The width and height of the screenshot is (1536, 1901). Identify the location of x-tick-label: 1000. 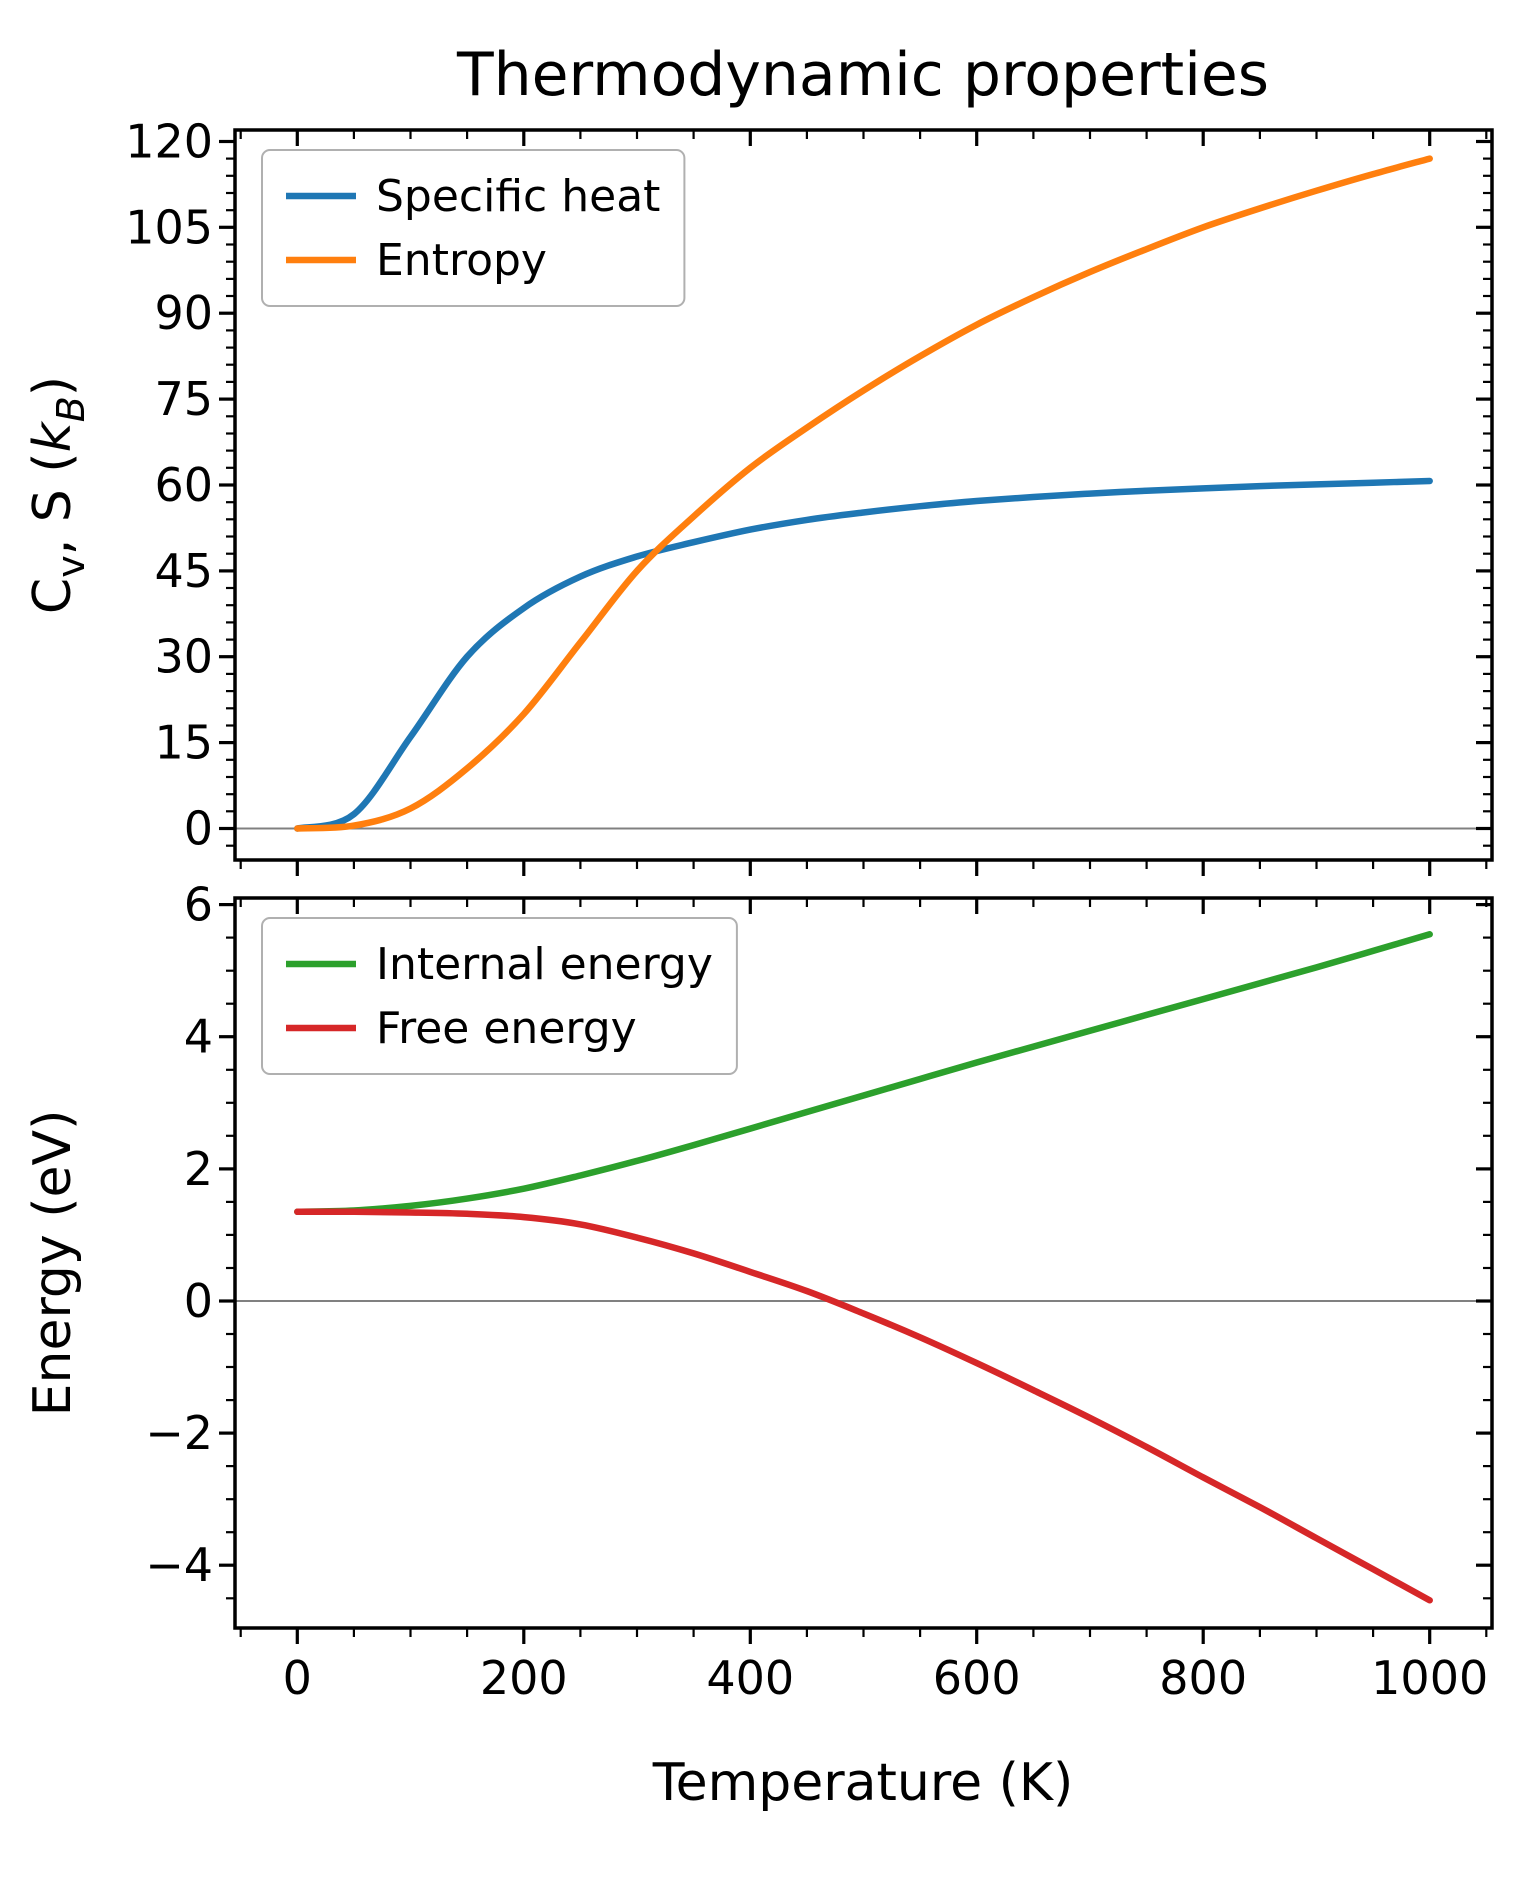
(1429, 1678).